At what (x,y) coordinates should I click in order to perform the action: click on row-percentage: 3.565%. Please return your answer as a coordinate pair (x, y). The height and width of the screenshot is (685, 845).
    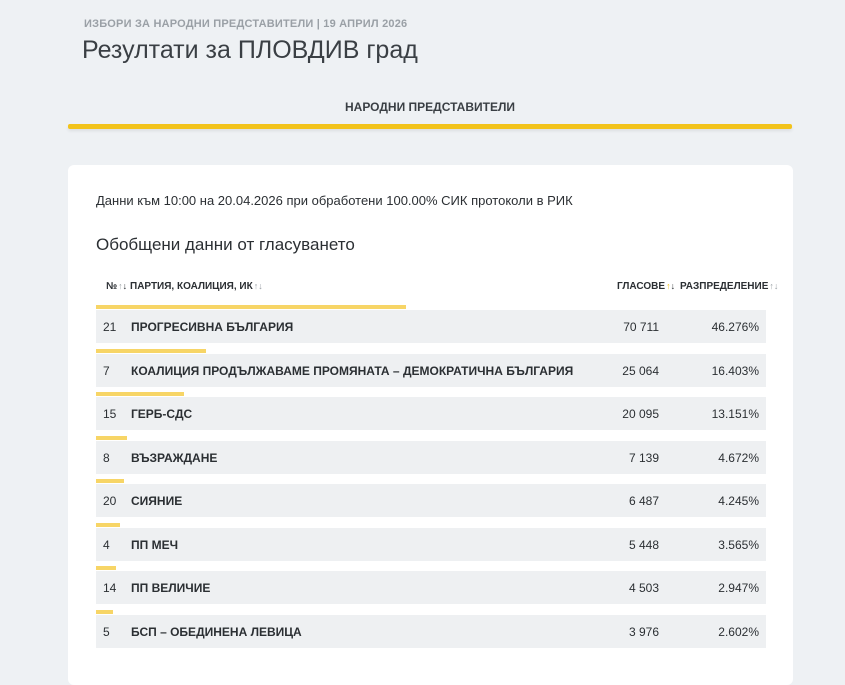
    Looking at the image, I should click on (738, 544).